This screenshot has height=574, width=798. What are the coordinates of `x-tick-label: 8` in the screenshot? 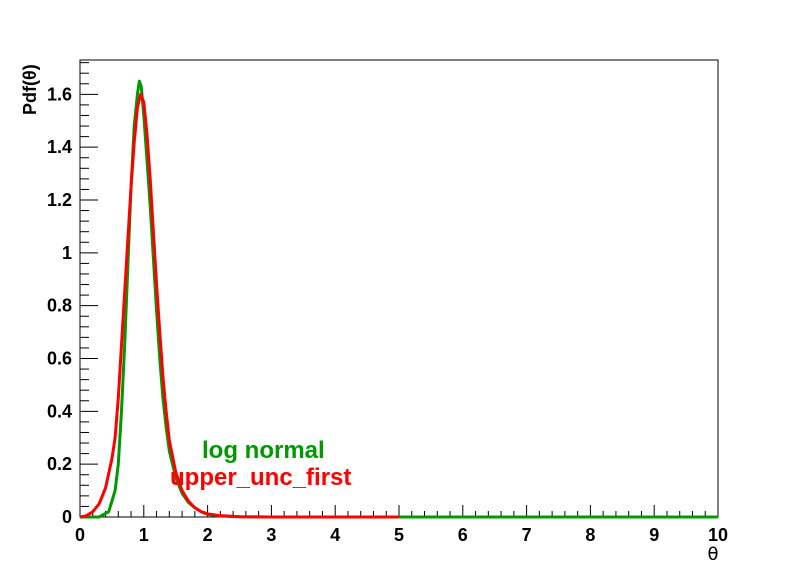 It's located at (590, 535).